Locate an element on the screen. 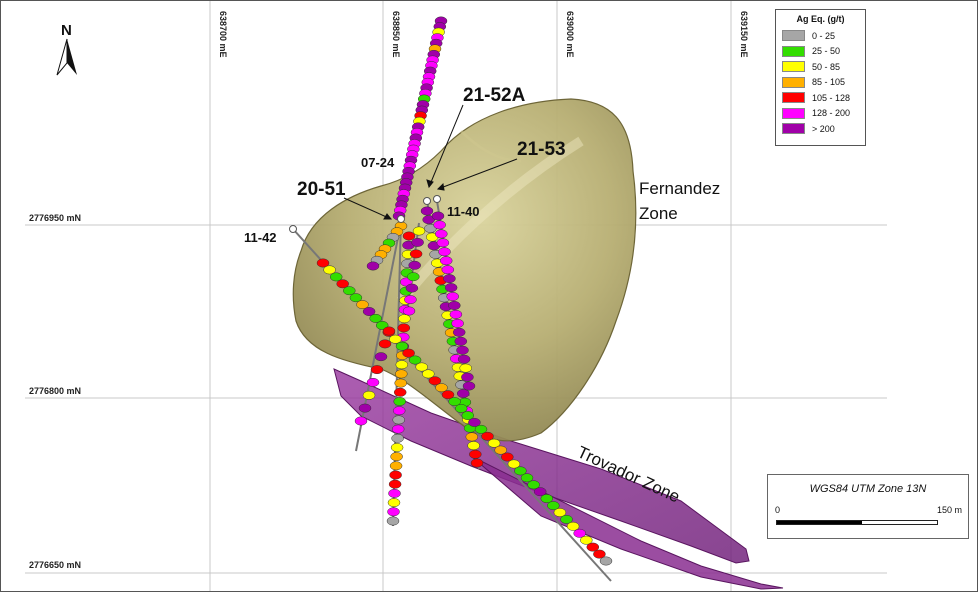 The image size is (978, 592). legend-row: 50 - 85 is located at coordinates (820, 67).